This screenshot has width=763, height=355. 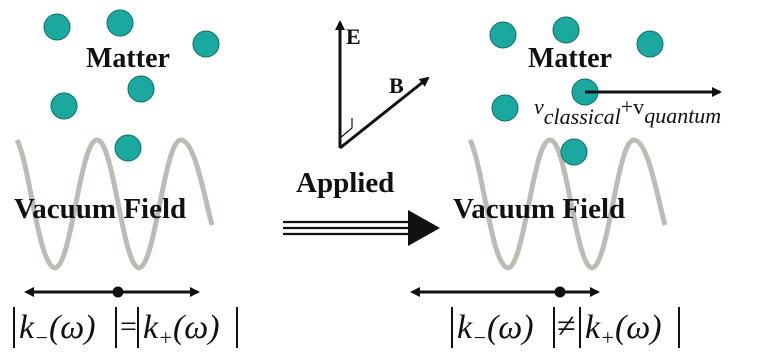 What do you see at coordinates (627, 111) in the screenshot?
I see `velocity-label: vclassical+vquantum` at bounding box center [627, 111].